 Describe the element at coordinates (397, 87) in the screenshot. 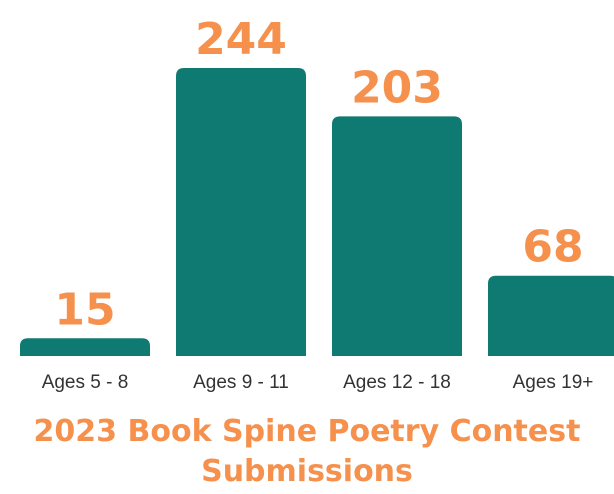

I see `value-label: 203` at that location.